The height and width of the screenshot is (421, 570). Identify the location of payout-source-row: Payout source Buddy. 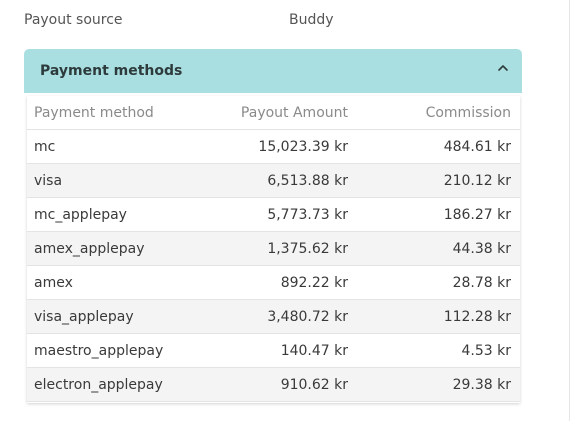
(274, 22).